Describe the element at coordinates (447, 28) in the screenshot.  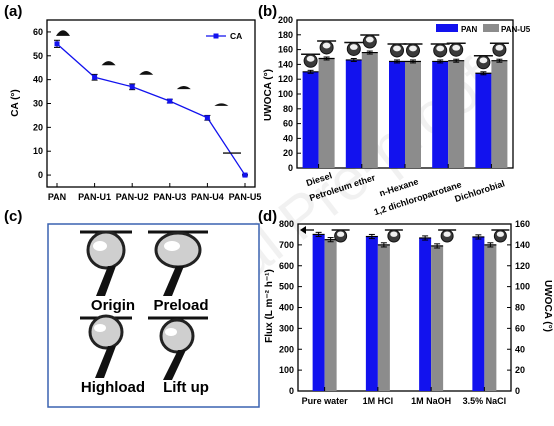
I see `legend-pan-swatch` at that location.